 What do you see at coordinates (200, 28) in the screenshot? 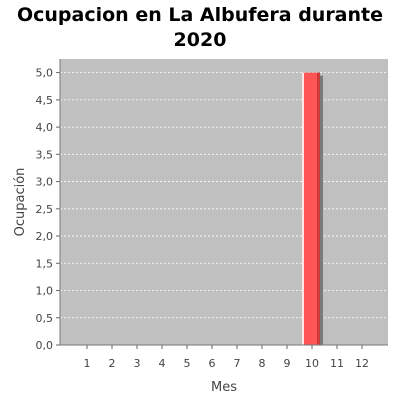
I see `chart-title: Ocupacion en La Albufera durante 2020` at bounding box center [200, 28].